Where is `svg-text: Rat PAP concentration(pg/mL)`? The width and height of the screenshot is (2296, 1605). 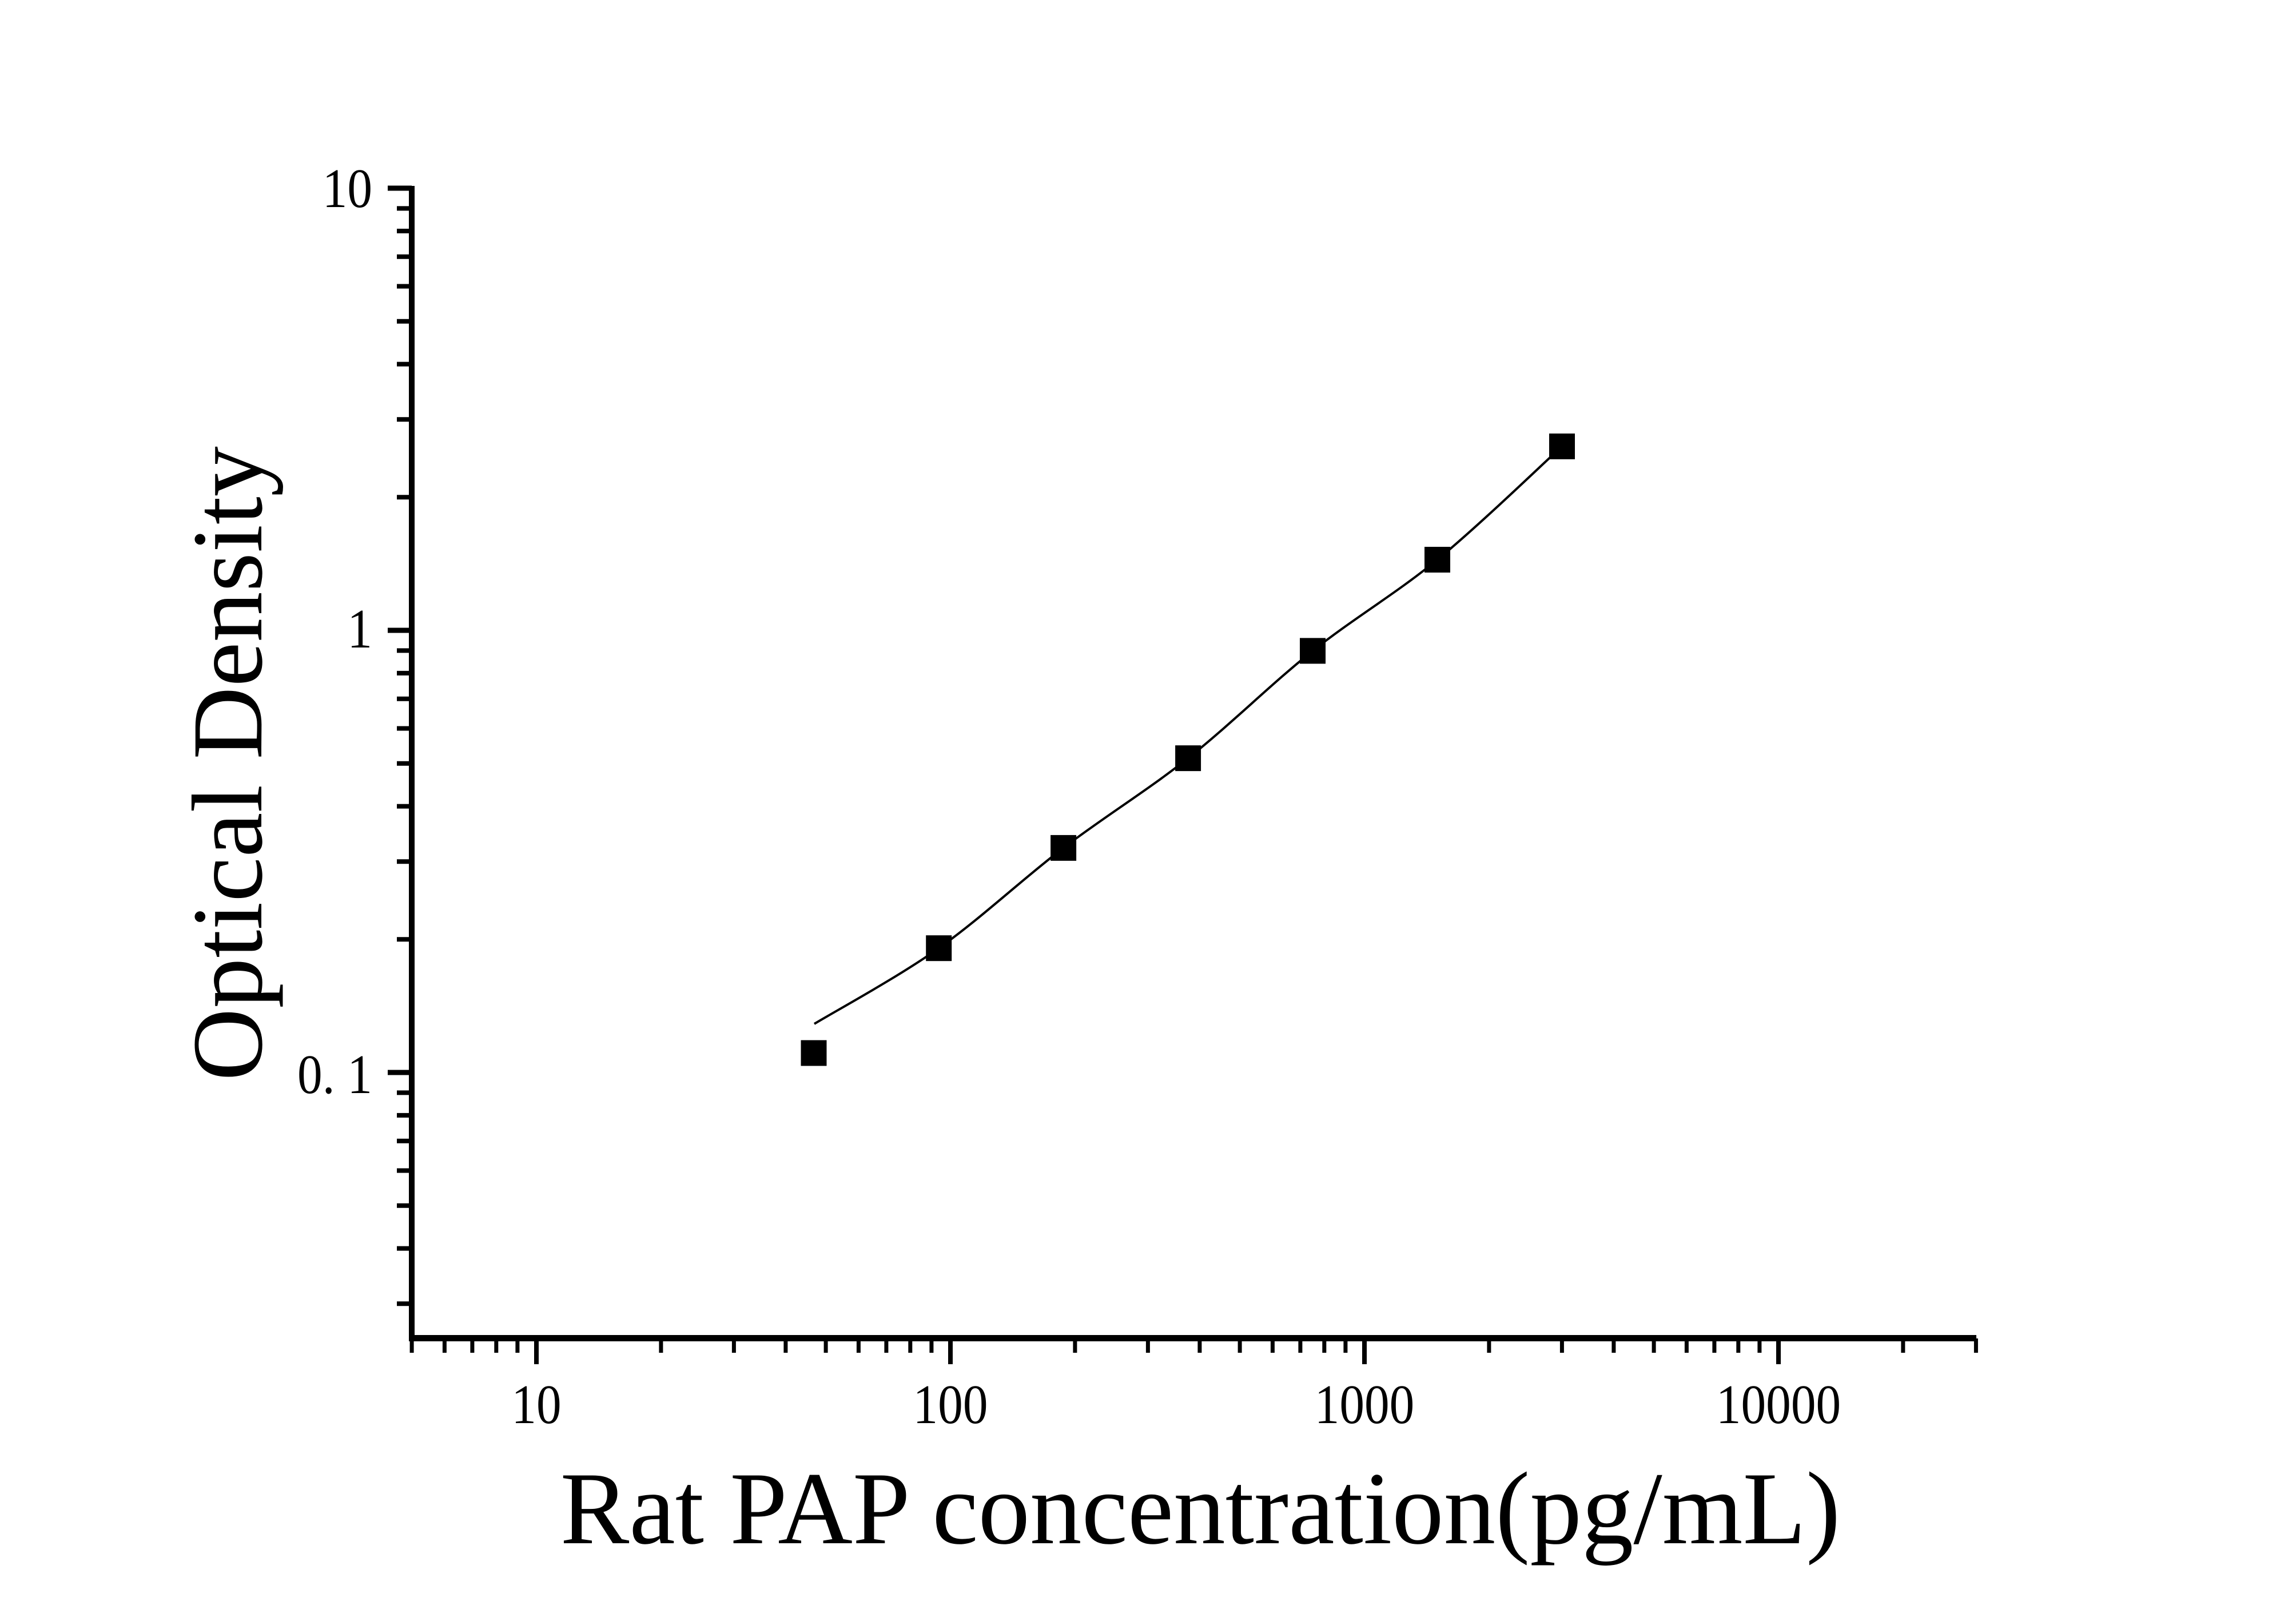 svg-text: Rat PAP concentration(pg/mL) is located at coordinates (1200, 1509).